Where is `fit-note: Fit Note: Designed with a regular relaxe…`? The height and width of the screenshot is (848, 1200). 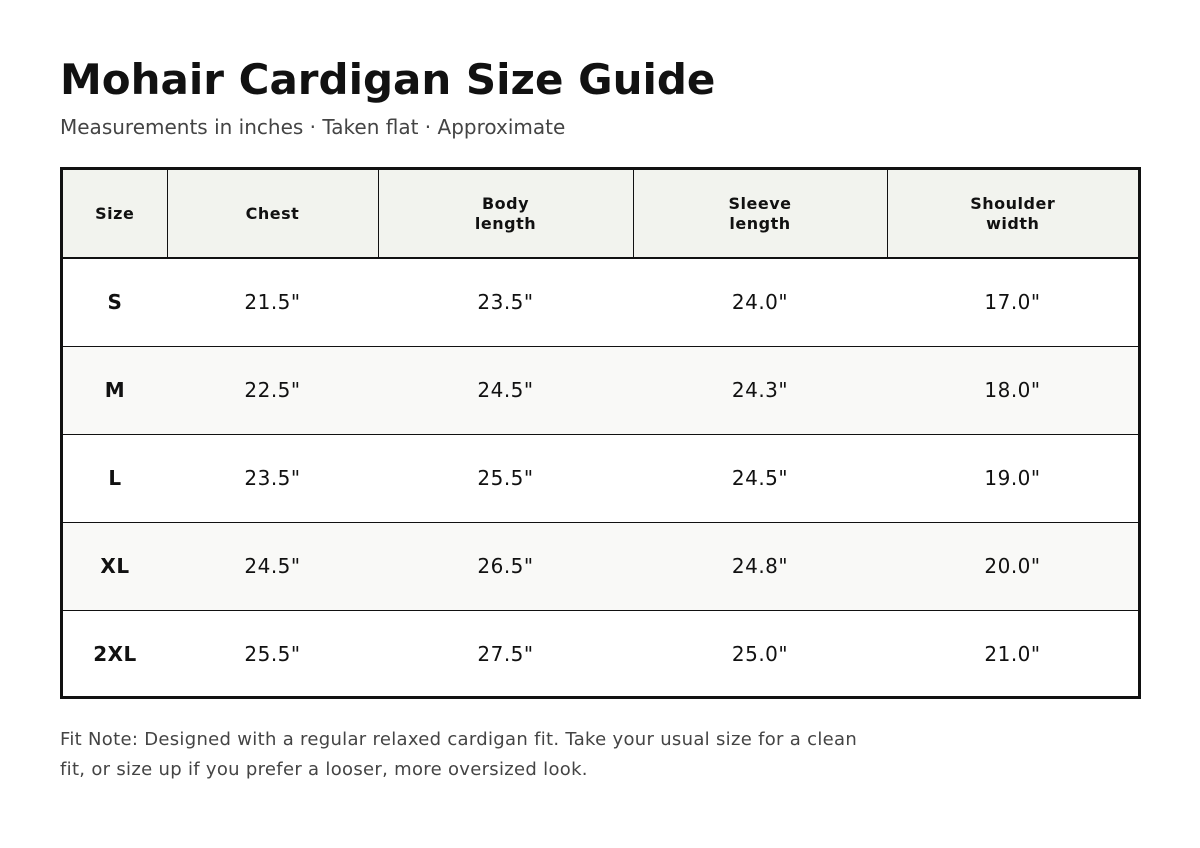 fit-note: Fit Note: Designed with a regular relaxe… is located at coordinates (459, 754).